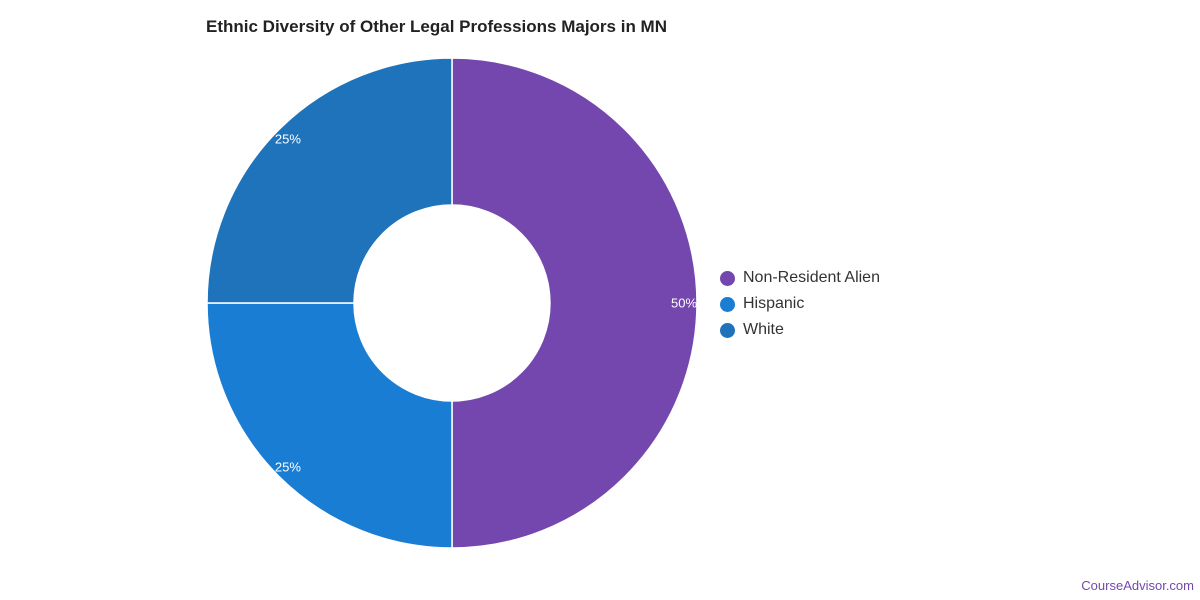 The image size is (1200, 600). What do you see at coordinates (288, 467) in the screenshot?
I see `slice-label-hispanic: 25%` at bounding box center [288, 467].